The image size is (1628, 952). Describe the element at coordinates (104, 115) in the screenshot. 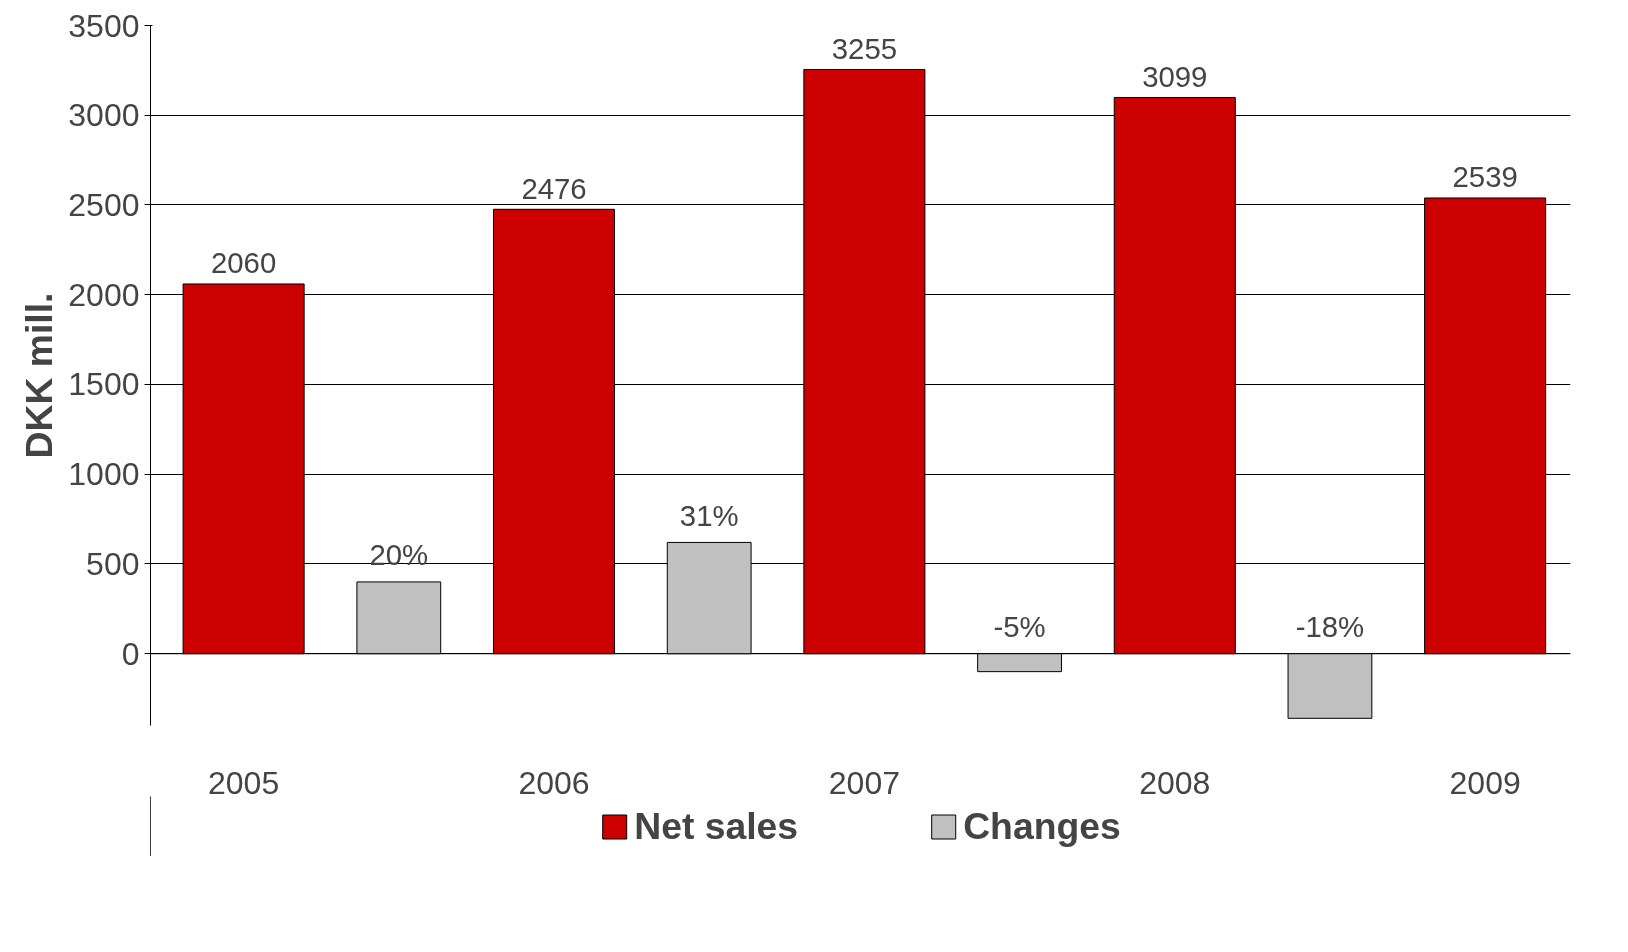

I see `y-tick-label: 3000` at that location.